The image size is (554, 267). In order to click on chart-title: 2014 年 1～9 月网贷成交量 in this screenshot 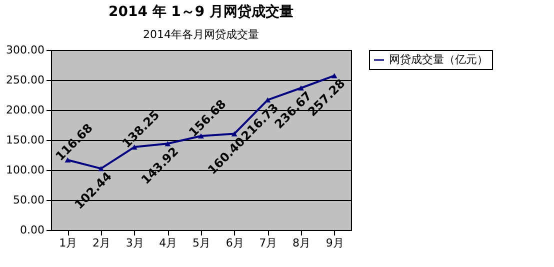, I will do `click(201, 11)`.